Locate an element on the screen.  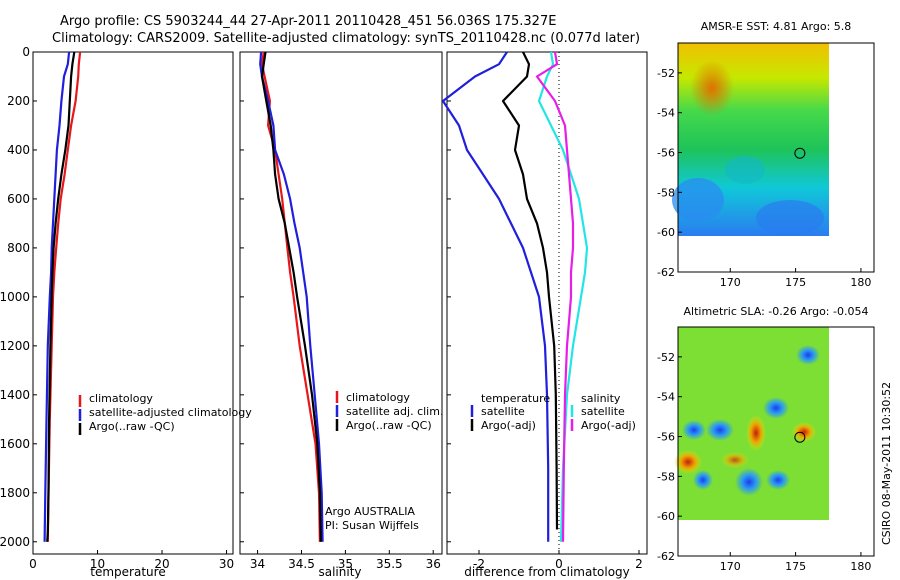
sst-warm-patch is located at coordinates (712, 88).